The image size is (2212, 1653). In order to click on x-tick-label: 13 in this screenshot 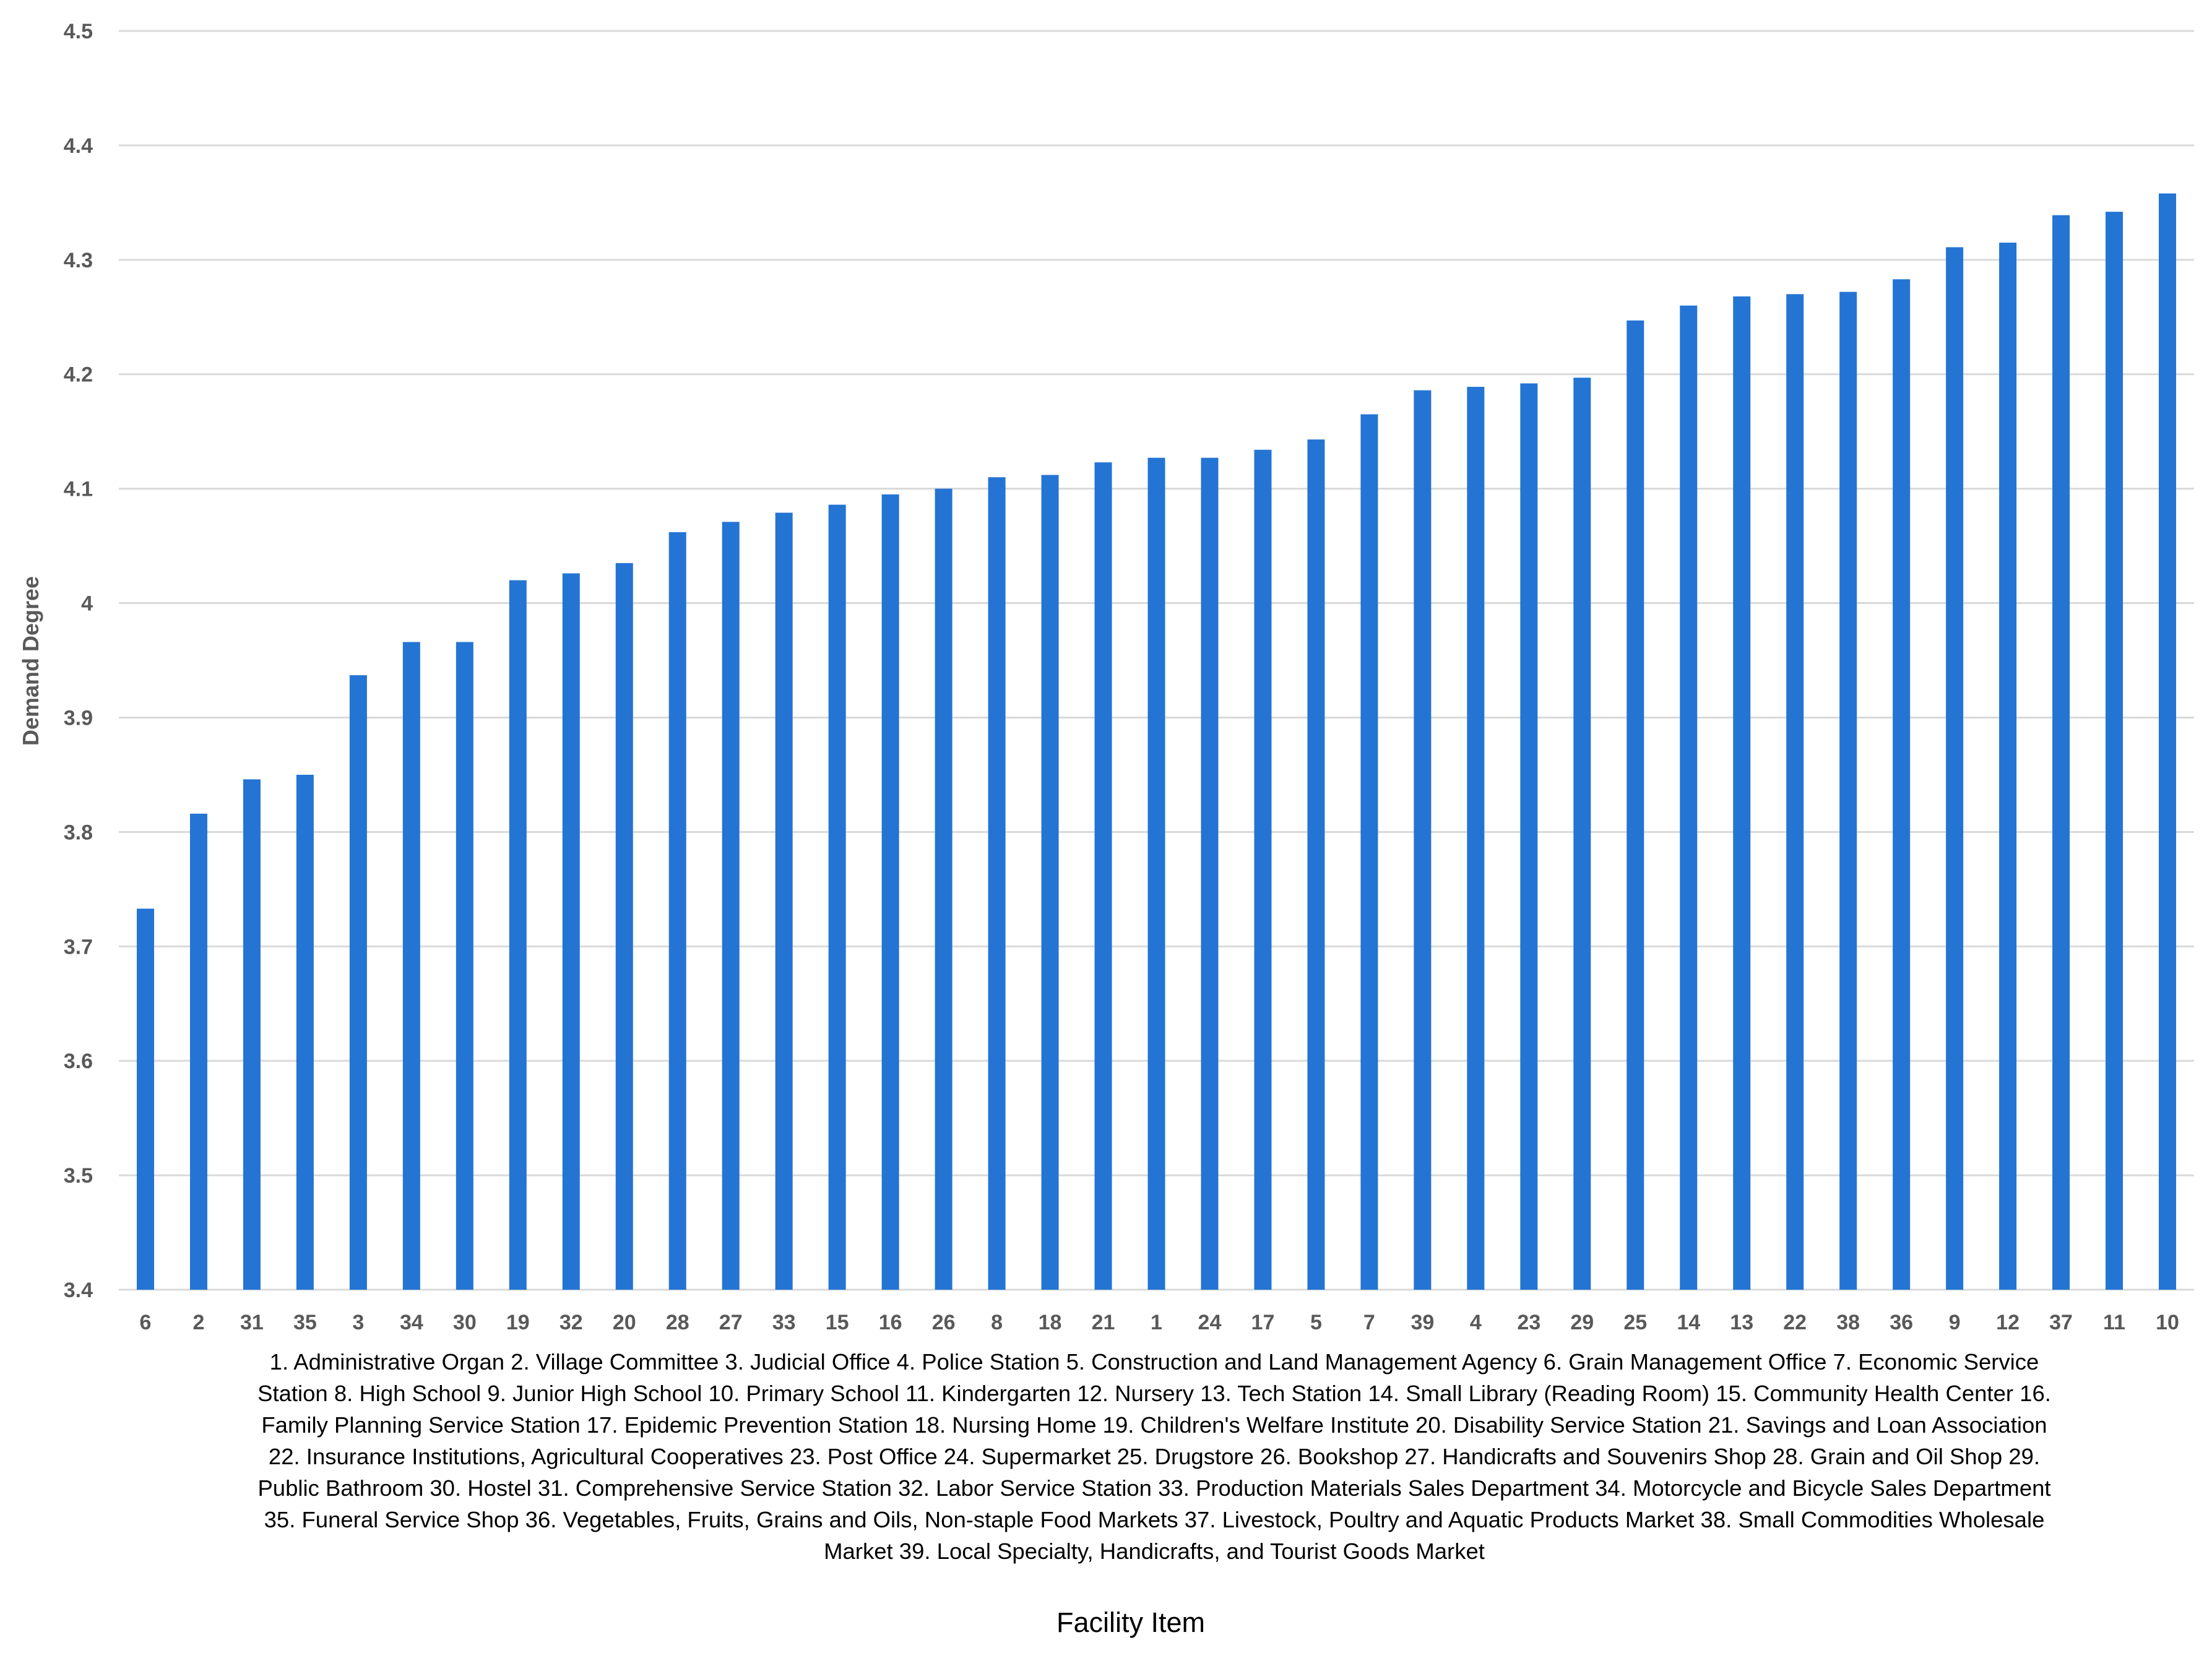, I will do `click(1741, 1322)`.